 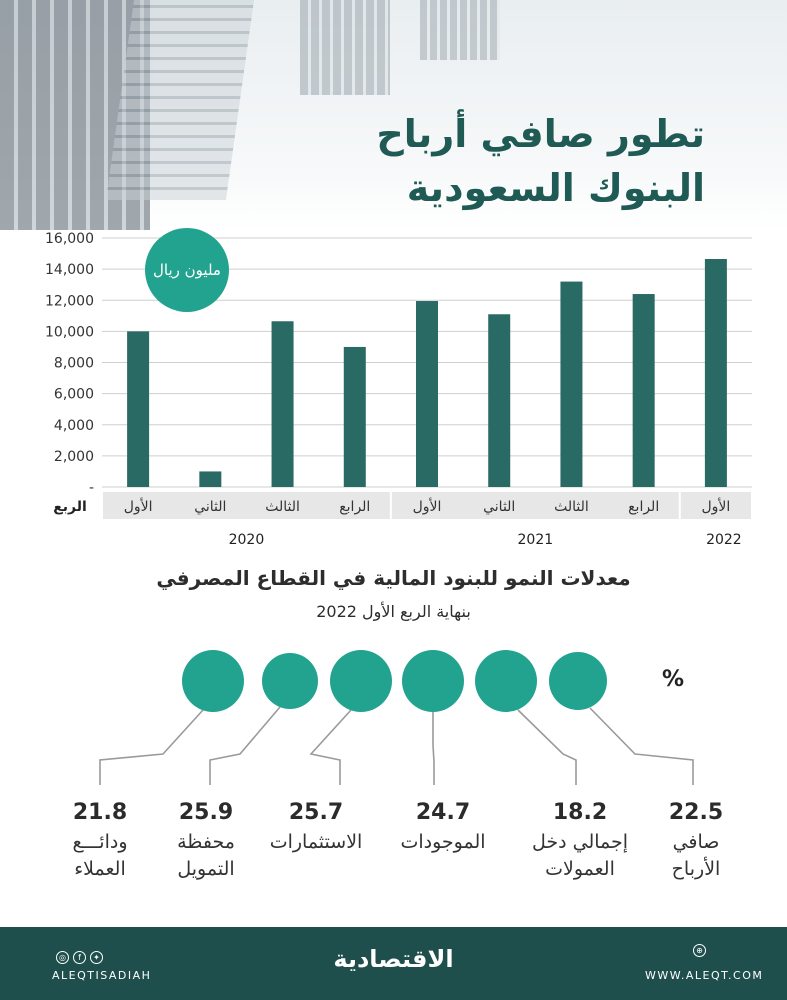 I want to click on y-tick-label: 12,000, so click(x=69, y=301).